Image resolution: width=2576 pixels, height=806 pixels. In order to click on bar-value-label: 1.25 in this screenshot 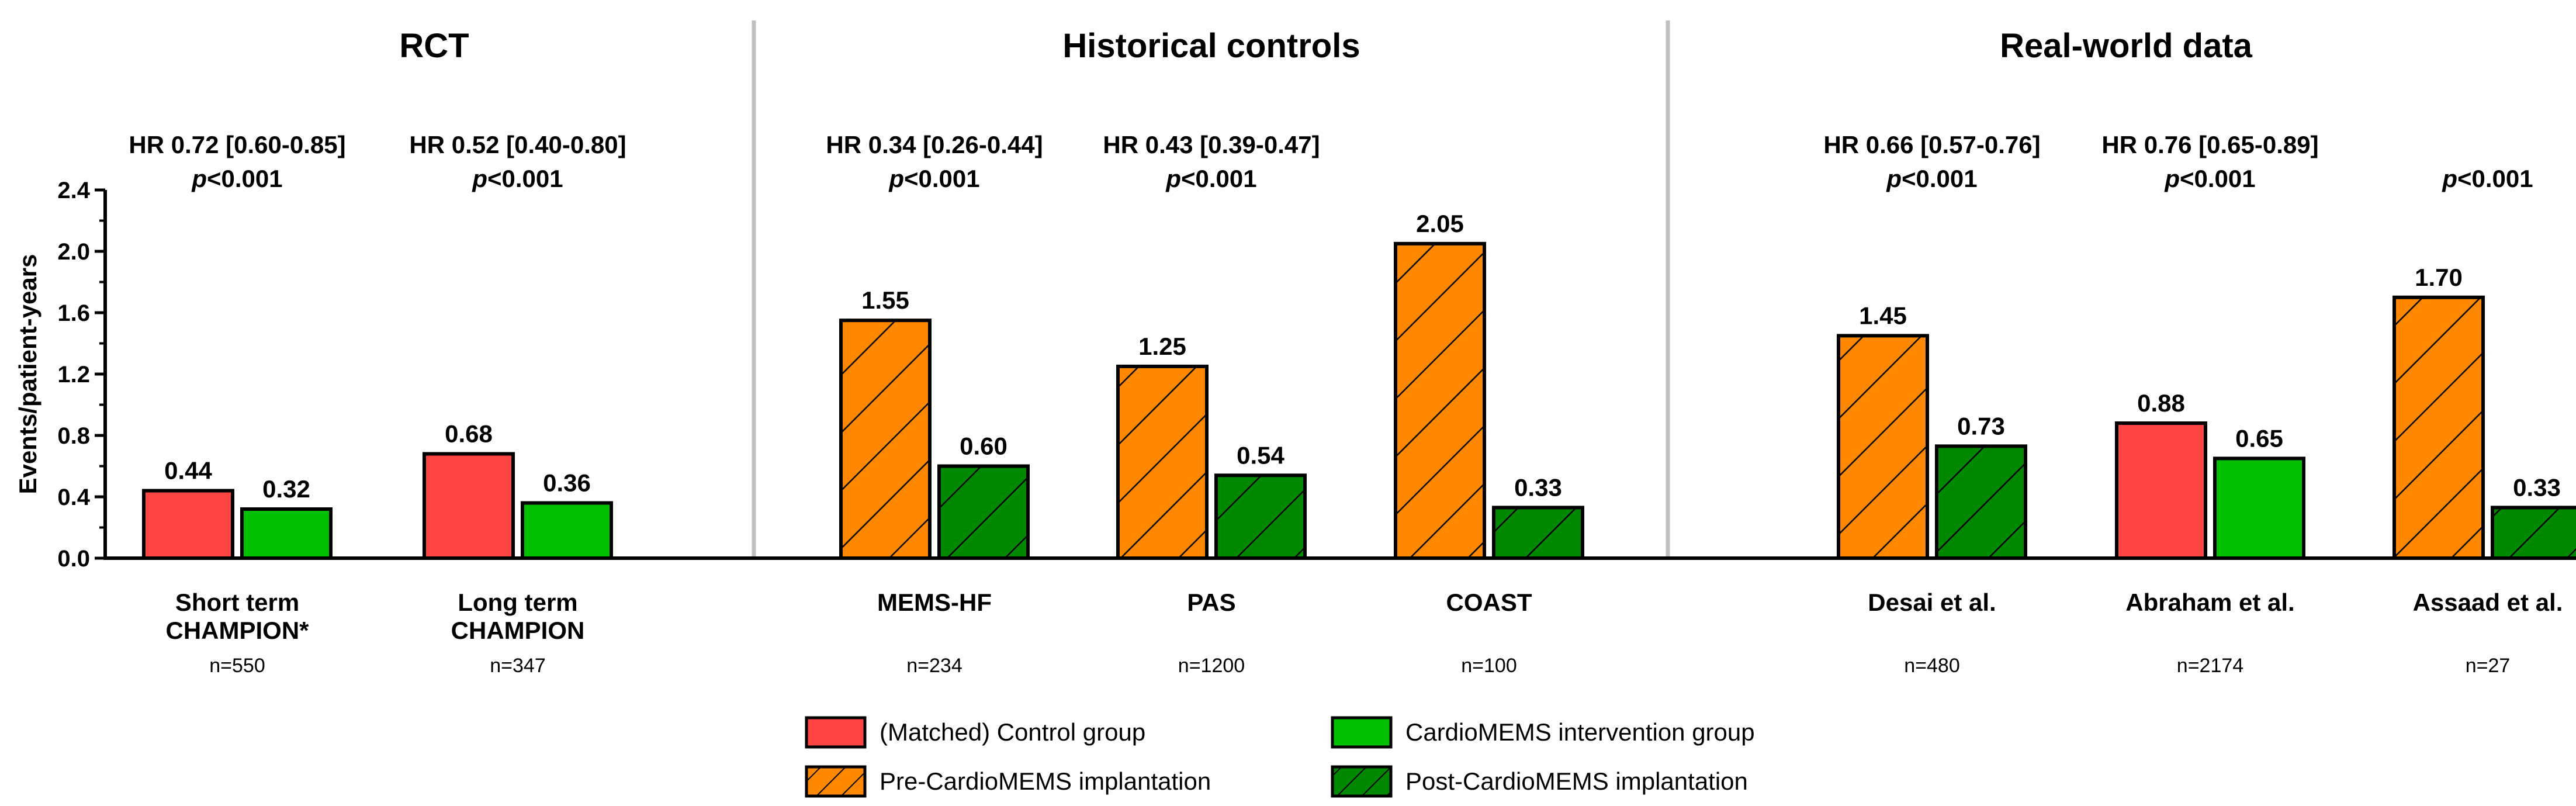, I will do `click(1162, 347)`.